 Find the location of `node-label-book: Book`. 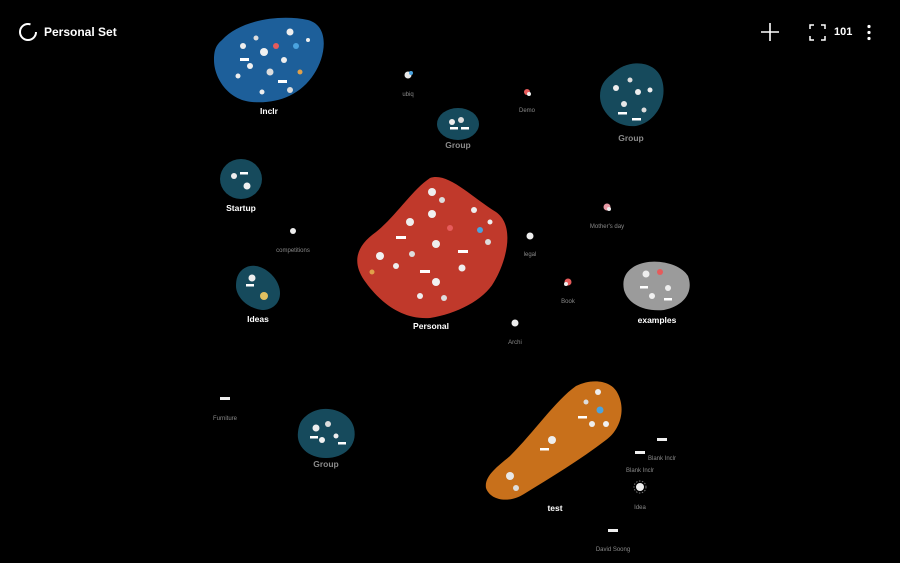

node-label-book: Book is located at coordinates (568, 302).